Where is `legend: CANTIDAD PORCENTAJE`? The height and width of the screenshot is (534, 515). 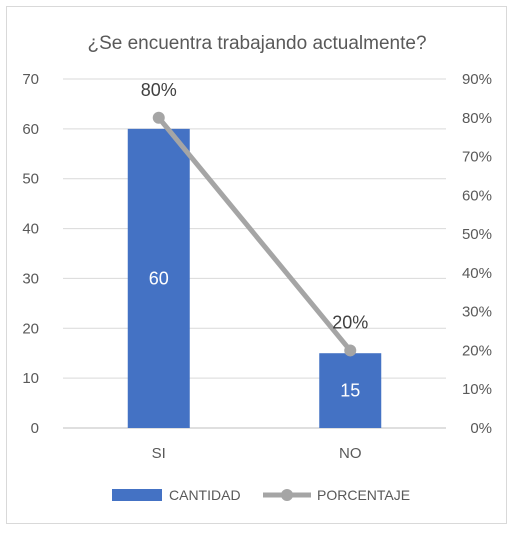
legend: CANTIDAD PORCENTAJE is located at coordinates (261, 495).